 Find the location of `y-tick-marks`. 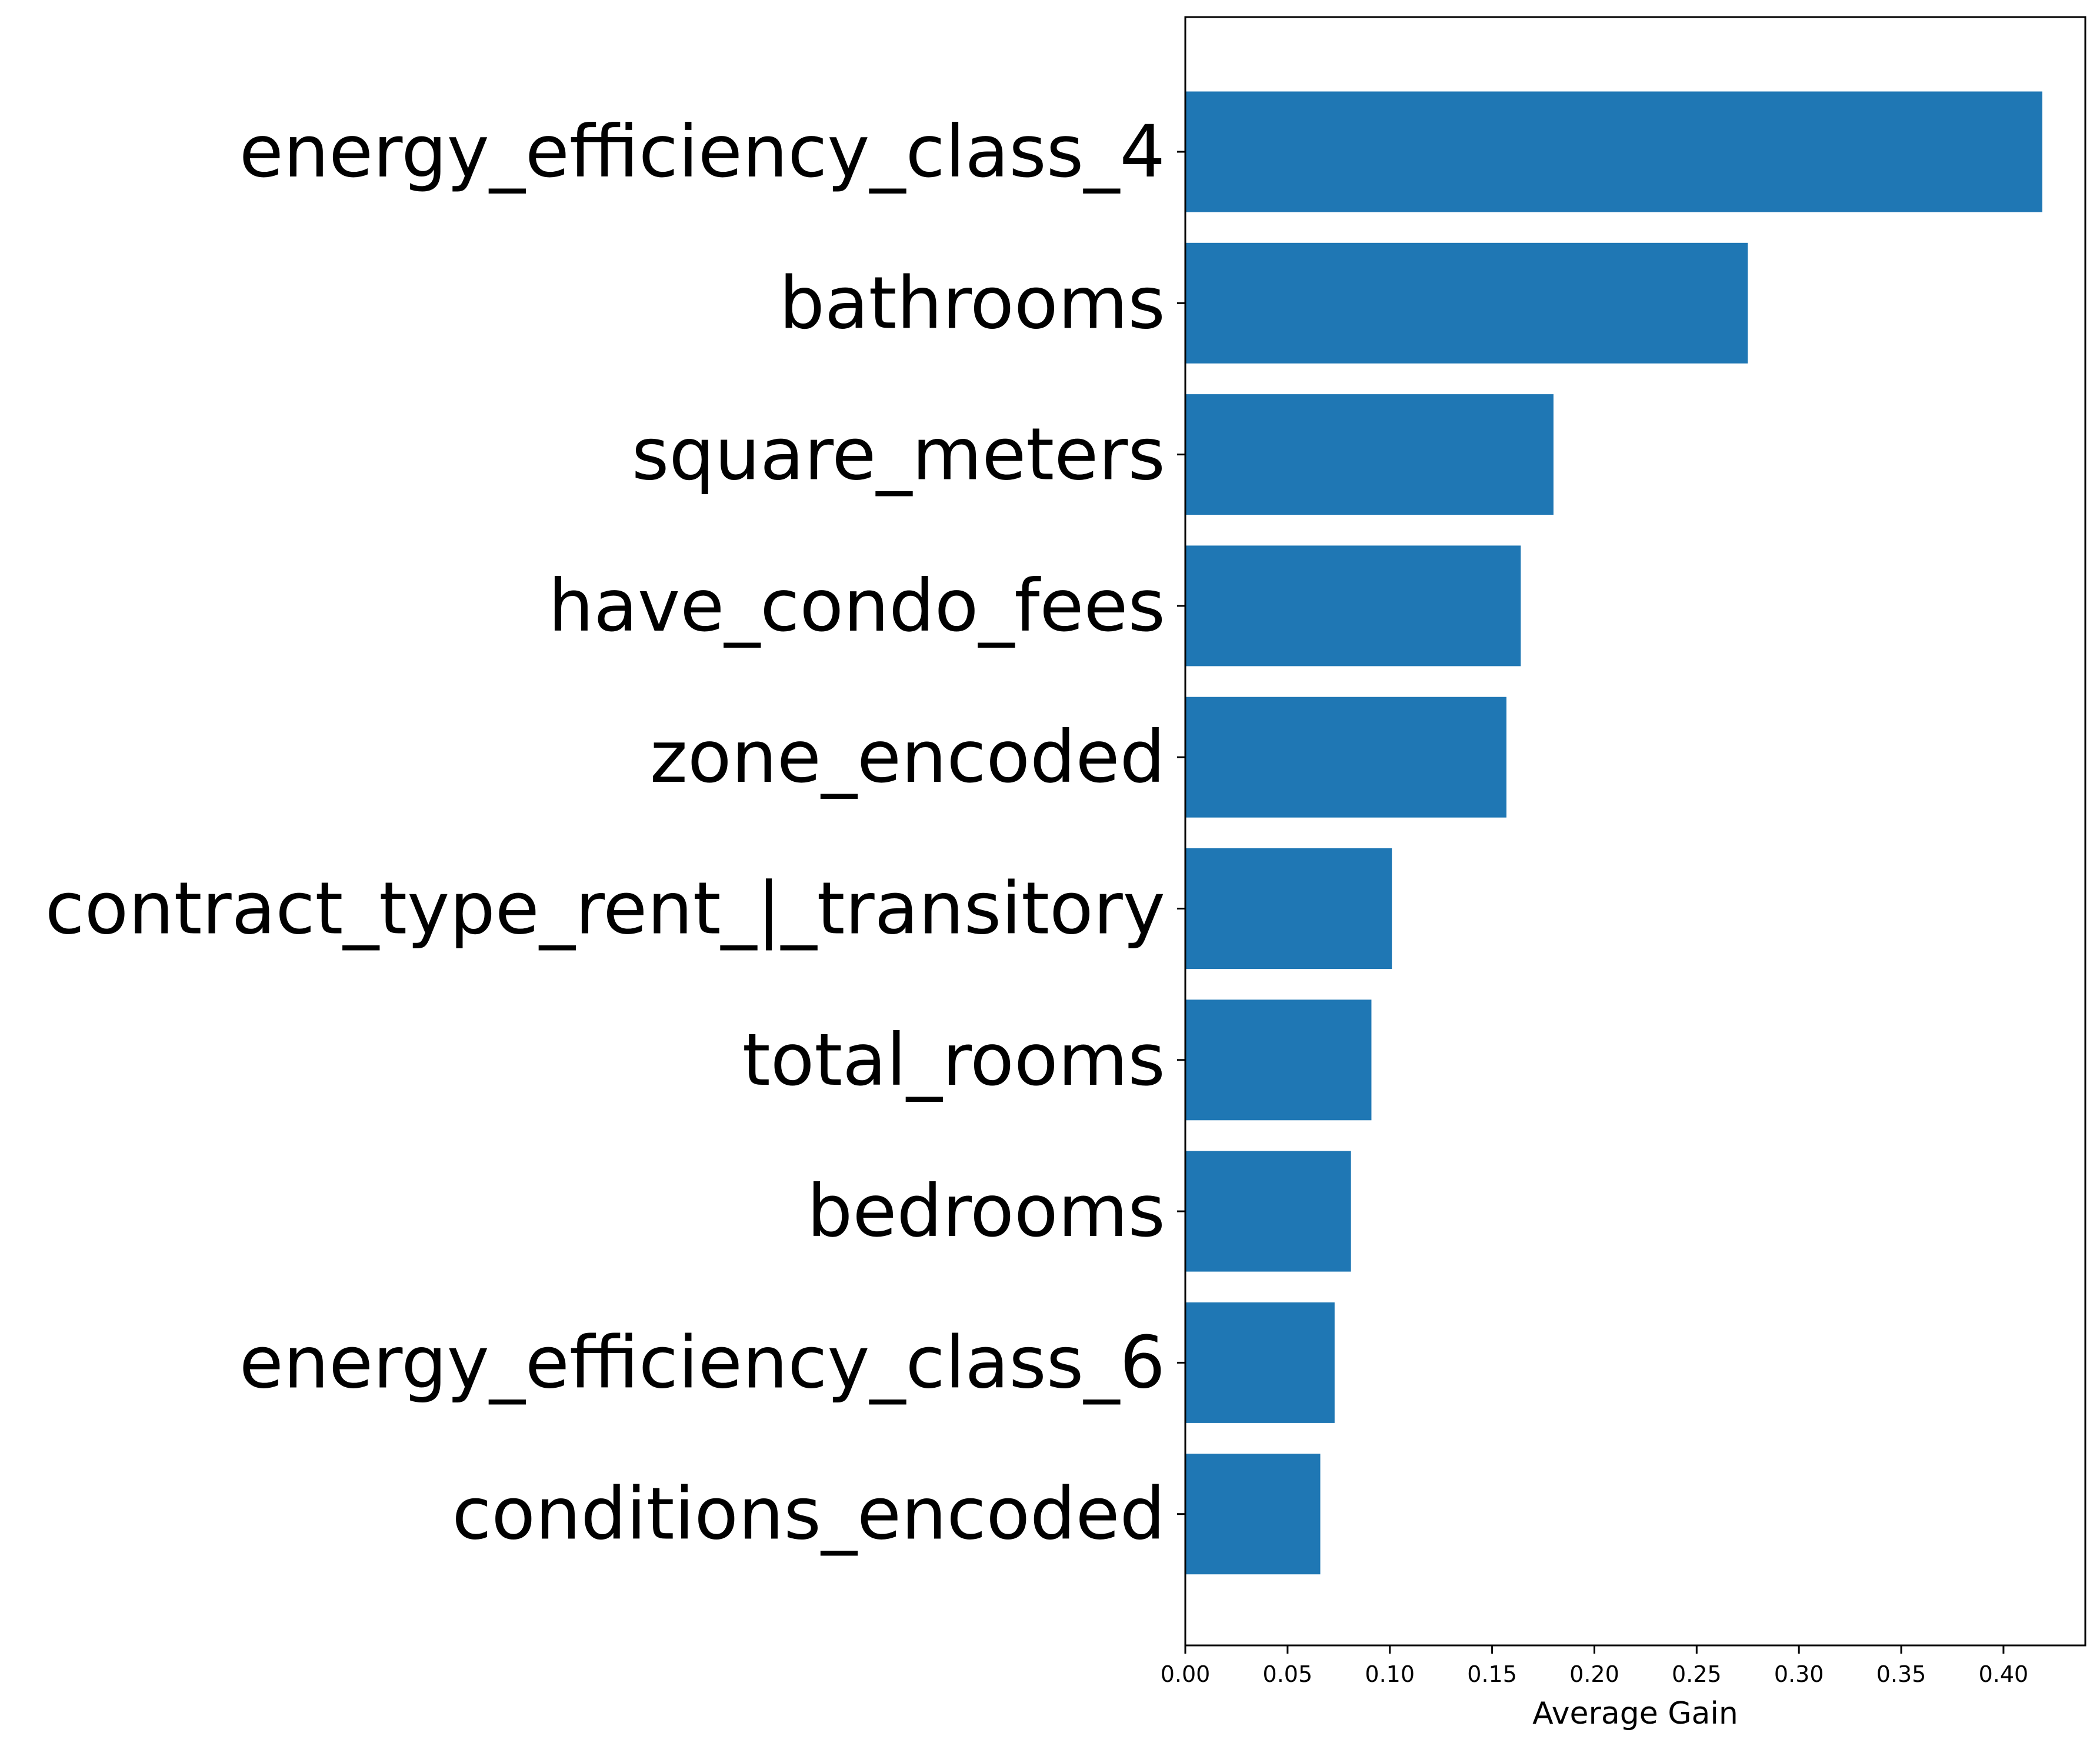

y-tick-marks is located at coordinates (1181, 833).